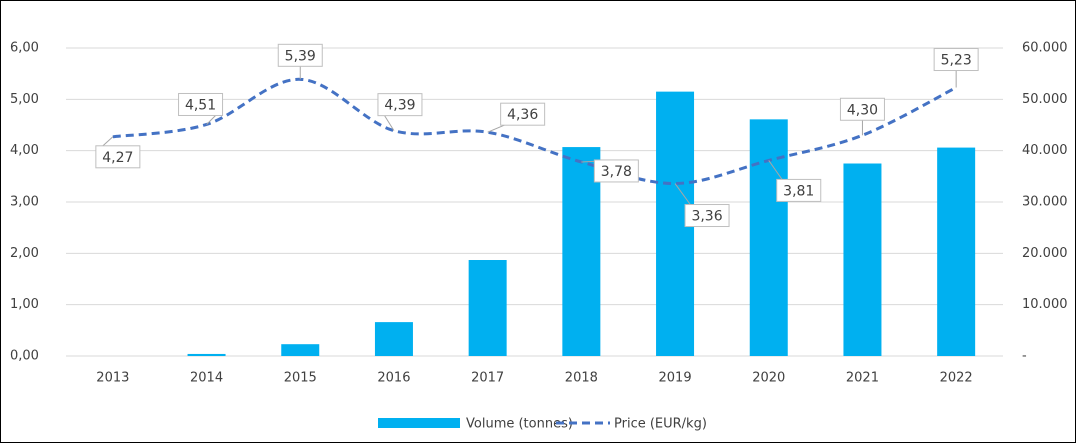 The height and width of the screenshot is (443, 1076). What do you see at coordinates (660, 424) in the screenshot?
I see `legend-label: Price (EUR/kg)` at bounding box center [660, 424].